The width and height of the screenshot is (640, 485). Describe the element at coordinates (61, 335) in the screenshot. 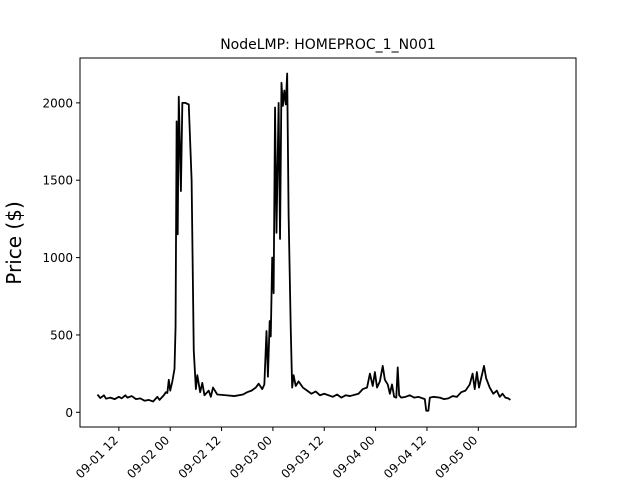

I see `y-tick-label: 500` at that location.